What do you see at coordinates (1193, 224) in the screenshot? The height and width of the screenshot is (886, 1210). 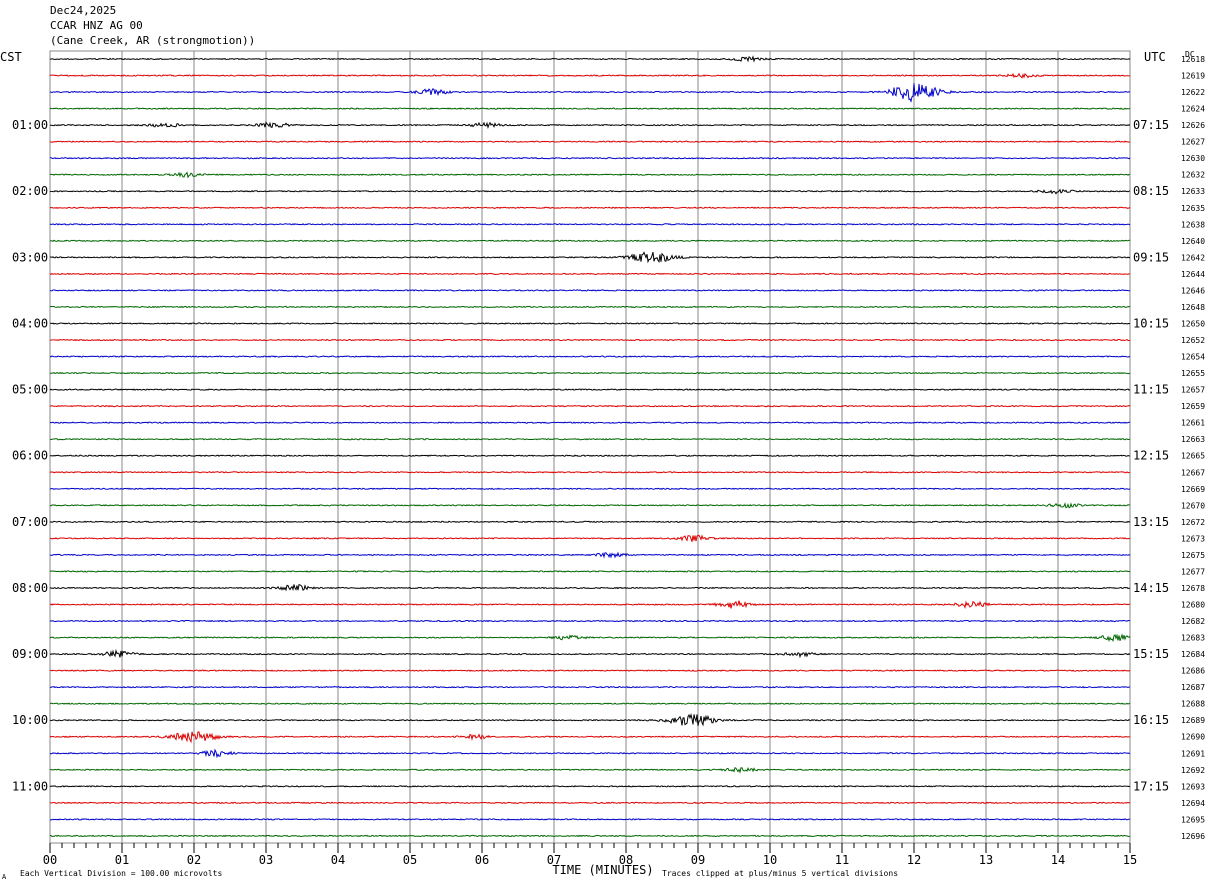 I see `dc-offset-label: 12638` at bounding box center [1193, 224].